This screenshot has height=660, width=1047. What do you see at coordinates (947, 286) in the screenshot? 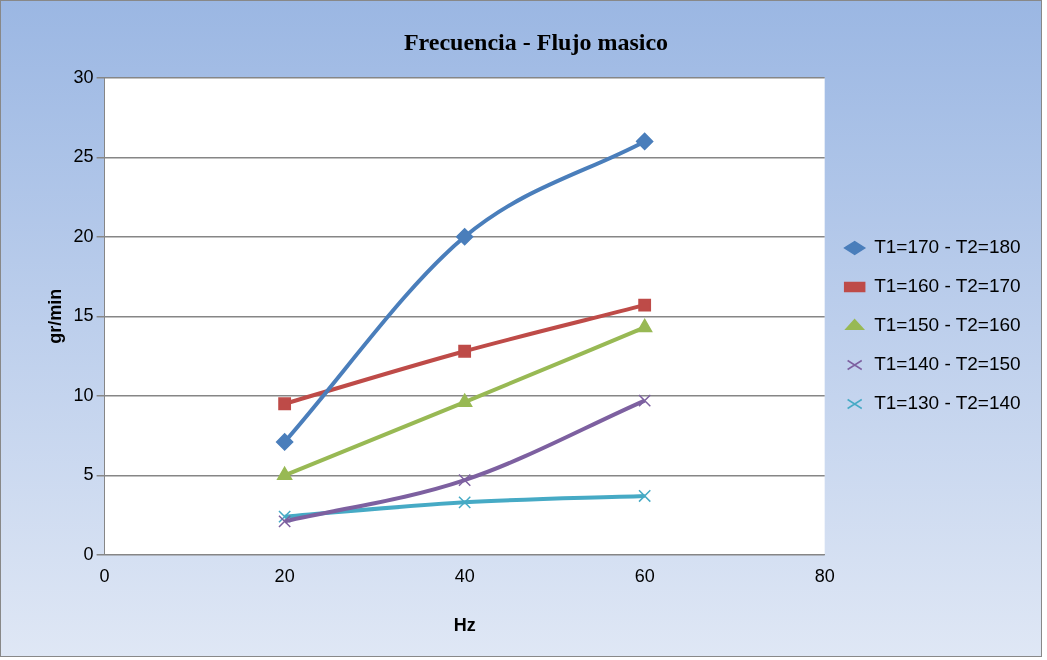
I see `legend-label: T1=160 - T2=170` at bounding box center [947, 286].